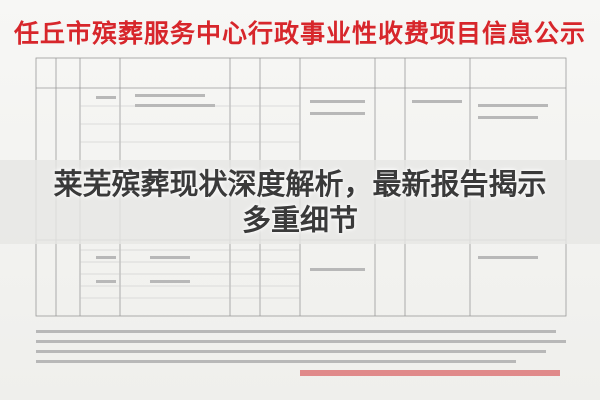  I want to click on notice-title: 任丘市殡葬服务中心行政事业性收费项目信息公示, so click(299, 33).